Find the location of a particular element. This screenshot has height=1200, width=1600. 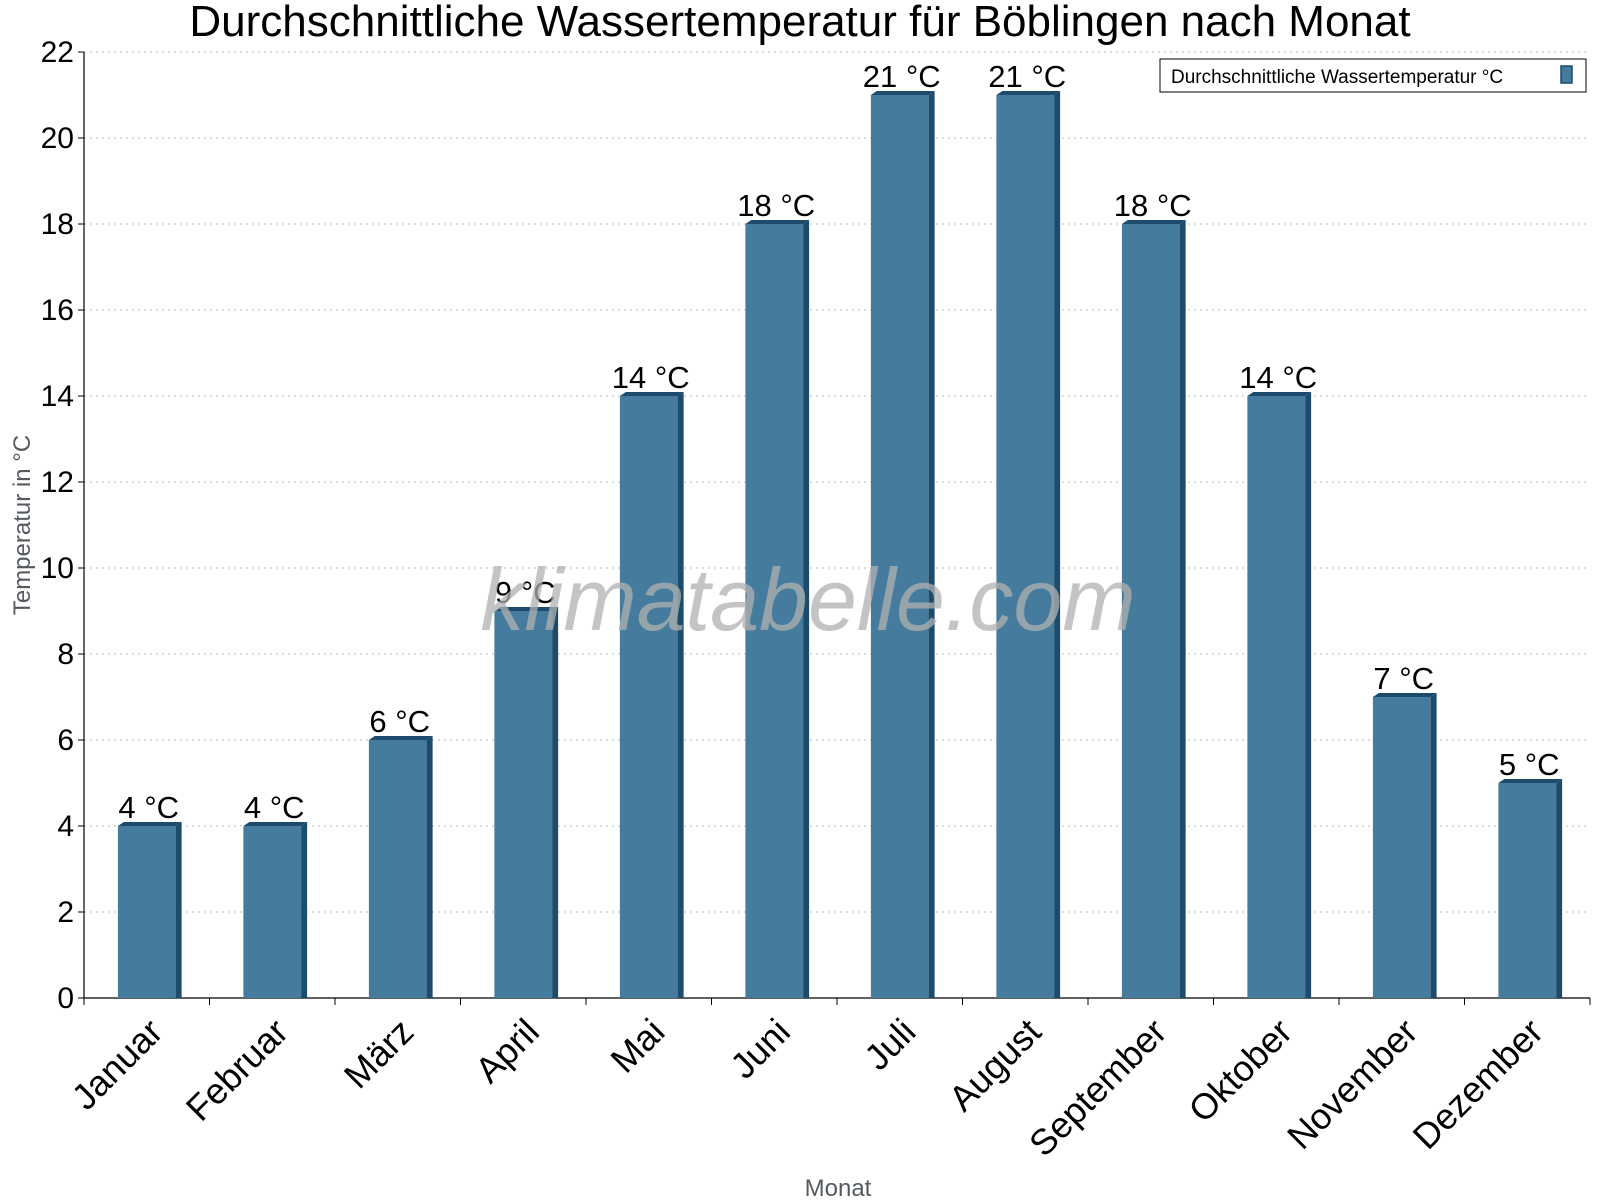

x-tick-label: Oktober is located at coordinates (1240, 1071).